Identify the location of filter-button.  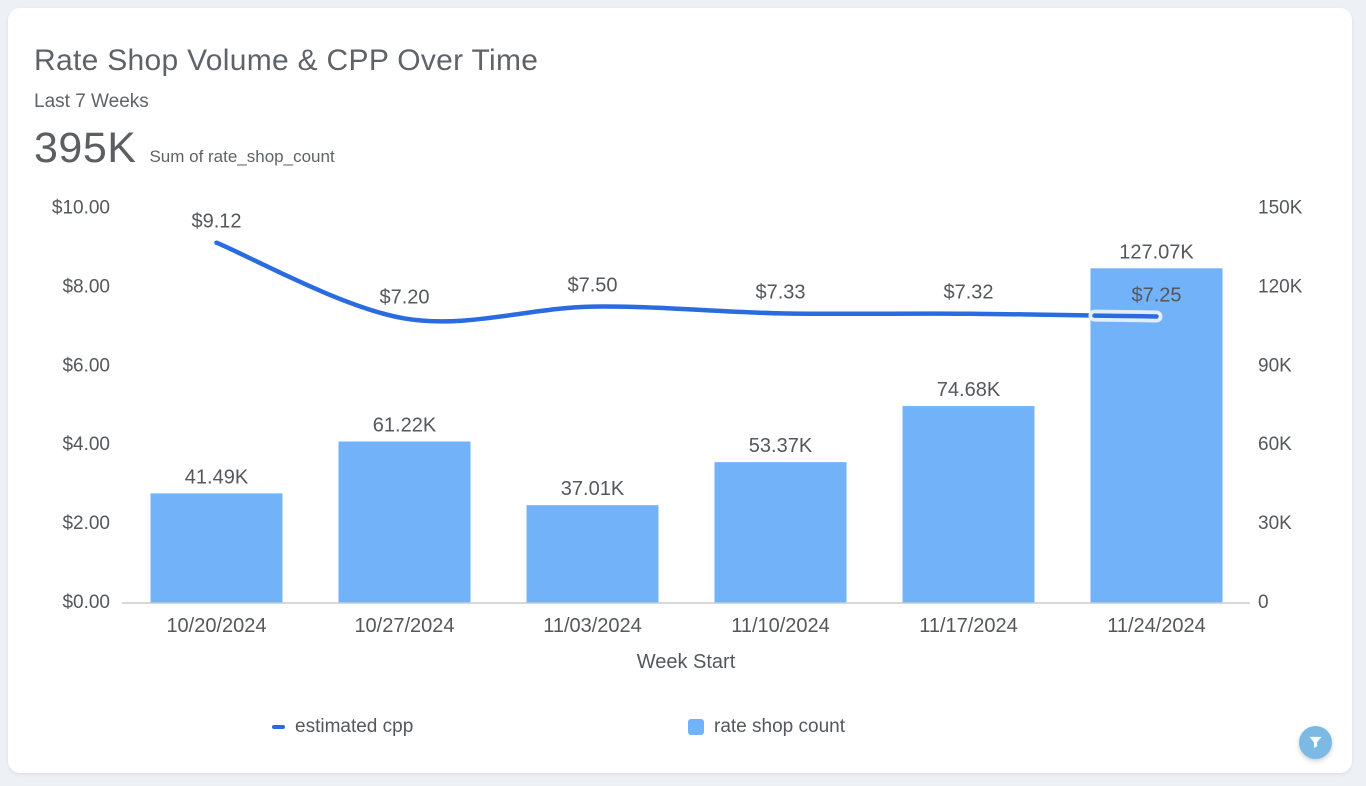
(1315, 742).